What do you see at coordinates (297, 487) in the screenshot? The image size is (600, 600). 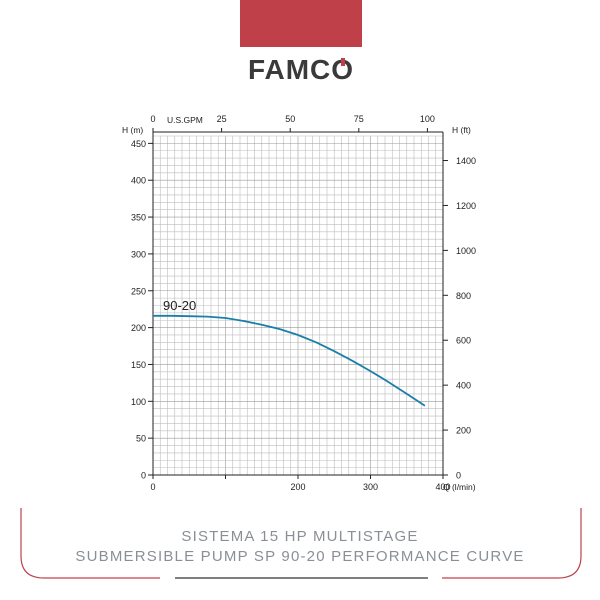 I see `bottom-tick-label: 200` at bounding box center [297, 487].